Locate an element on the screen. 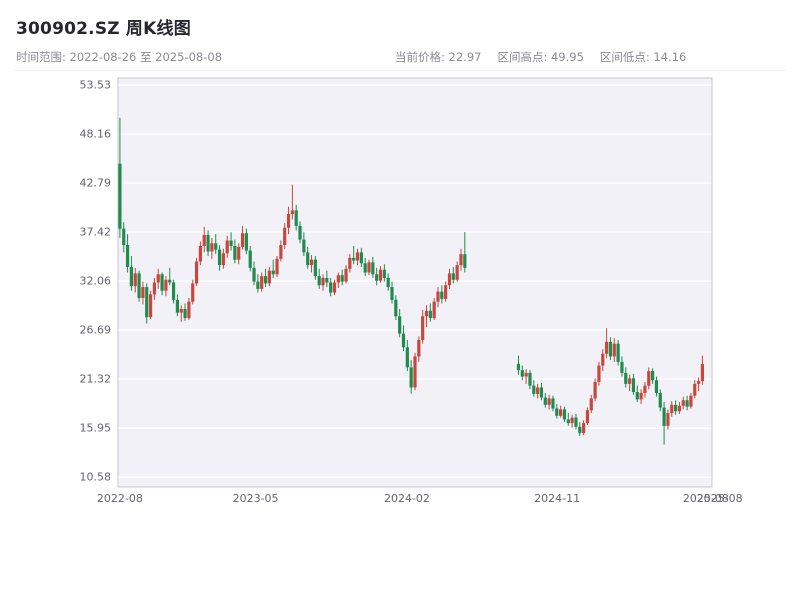  x-tick-label: 2023-05 is located at coordinates (256, 498).